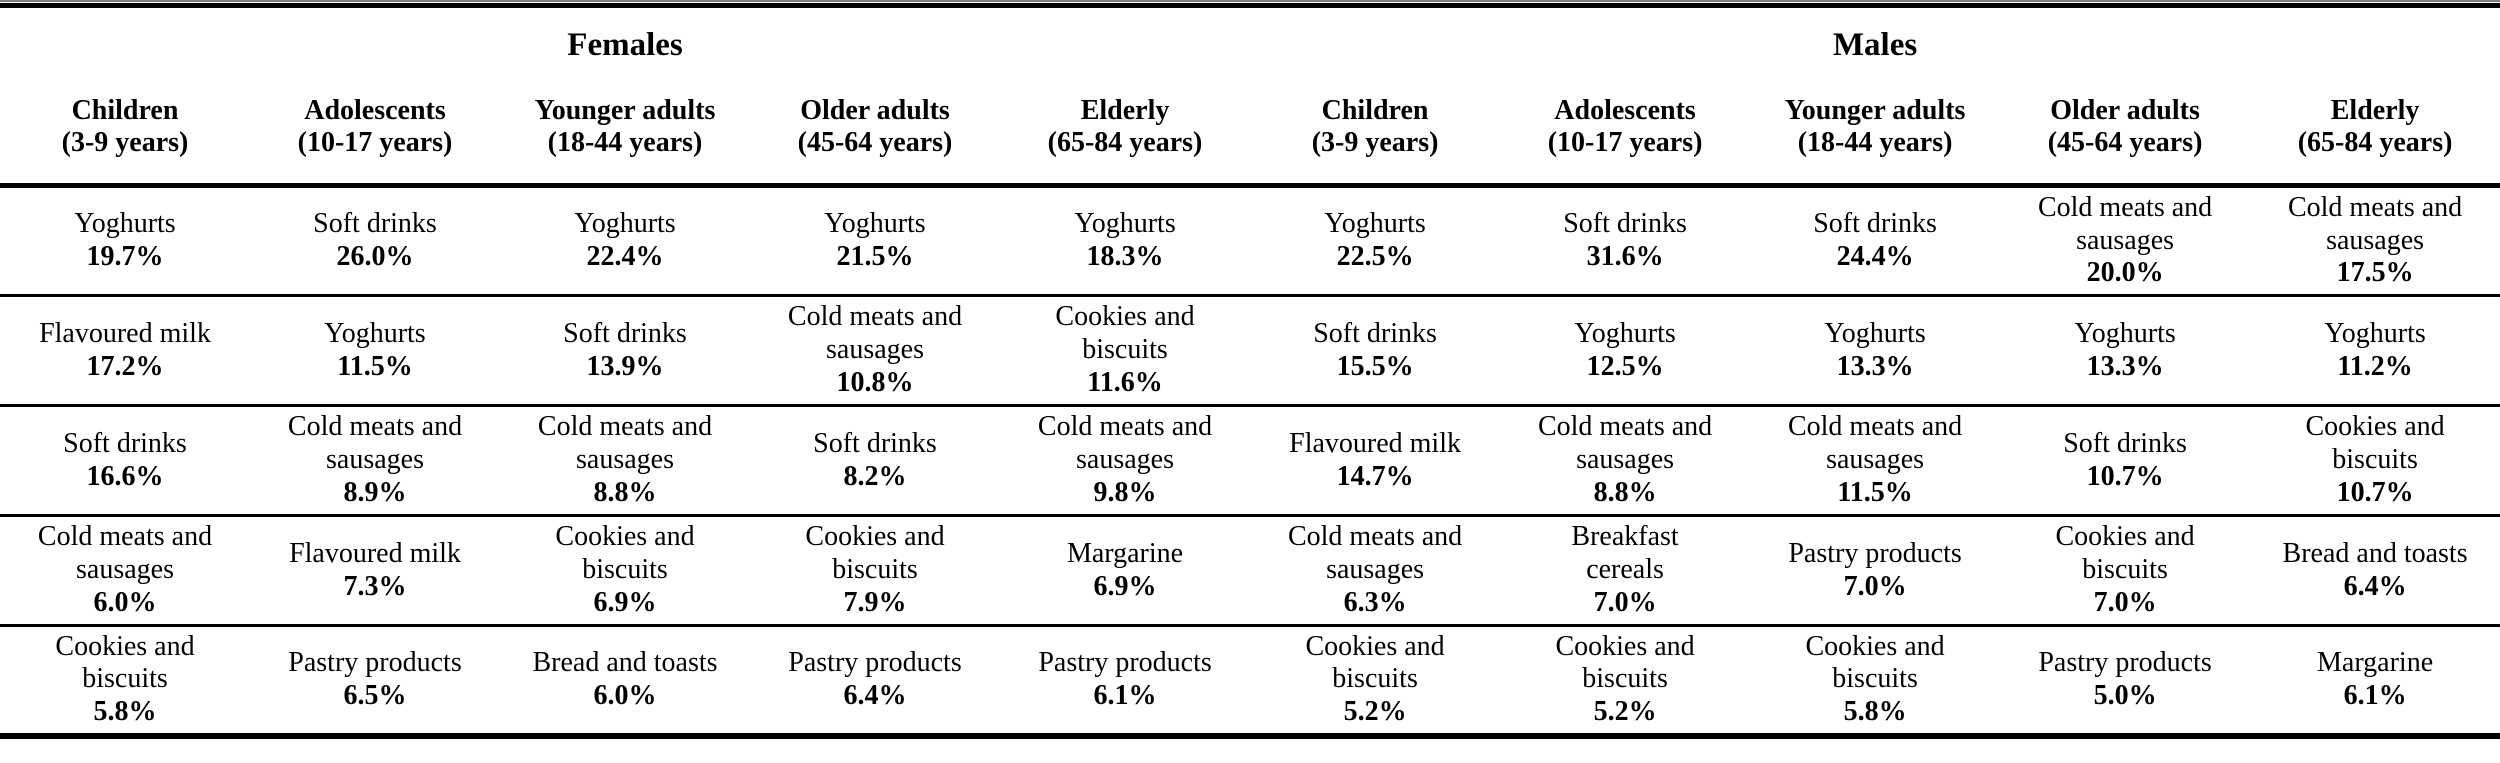 The width and height of the screenshot is (2500, 763). Describe the element at coordinates (625, 256) in the screenshot. I see `food-percentage: 22.4%` at that location.